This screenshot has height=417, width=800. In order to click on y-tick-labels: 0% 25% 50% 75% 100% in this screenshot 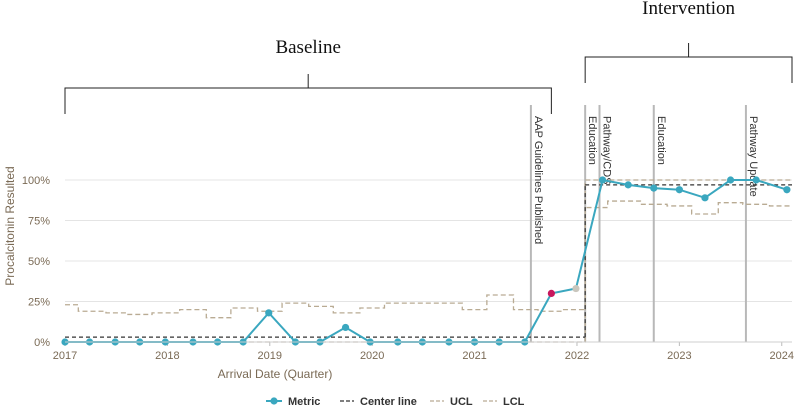, I will do `click(36, 262)`.